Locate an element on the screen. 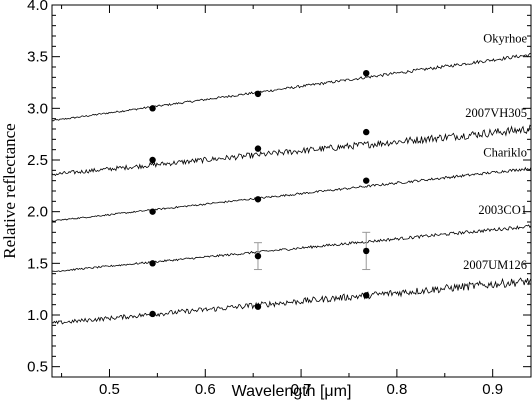 The width and height of the screenshot is (532, 400). series-label: 2003CO1 is located at coordinates (502, 210).